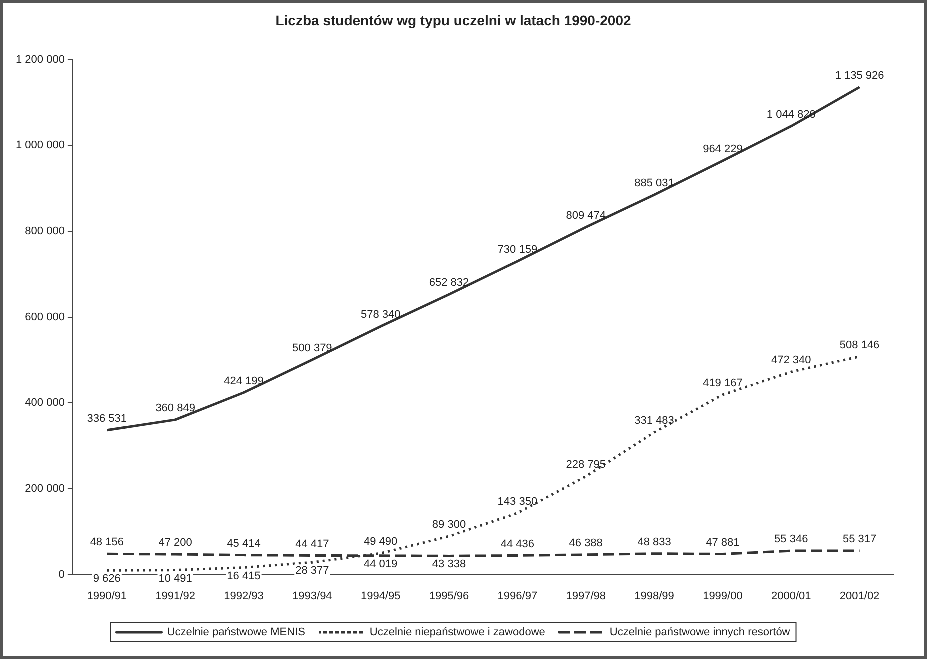 The width and height of the screenshot is (927, 659). I want to click on data-label: 652 832, so click(449, 283).